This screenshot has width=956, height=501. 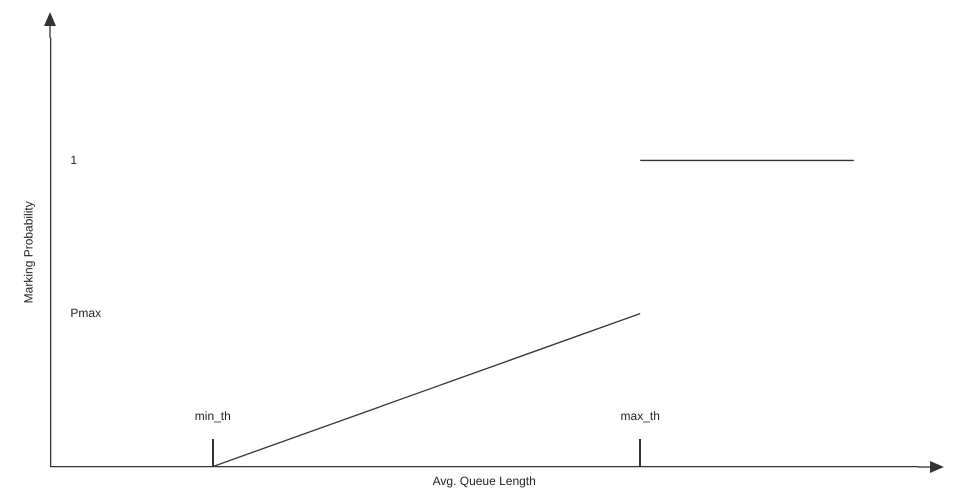 What do you see at coordinates (640, 415) in the screenshot?
I see `x-tick-label: max_th` at bounding box center [640, 415].